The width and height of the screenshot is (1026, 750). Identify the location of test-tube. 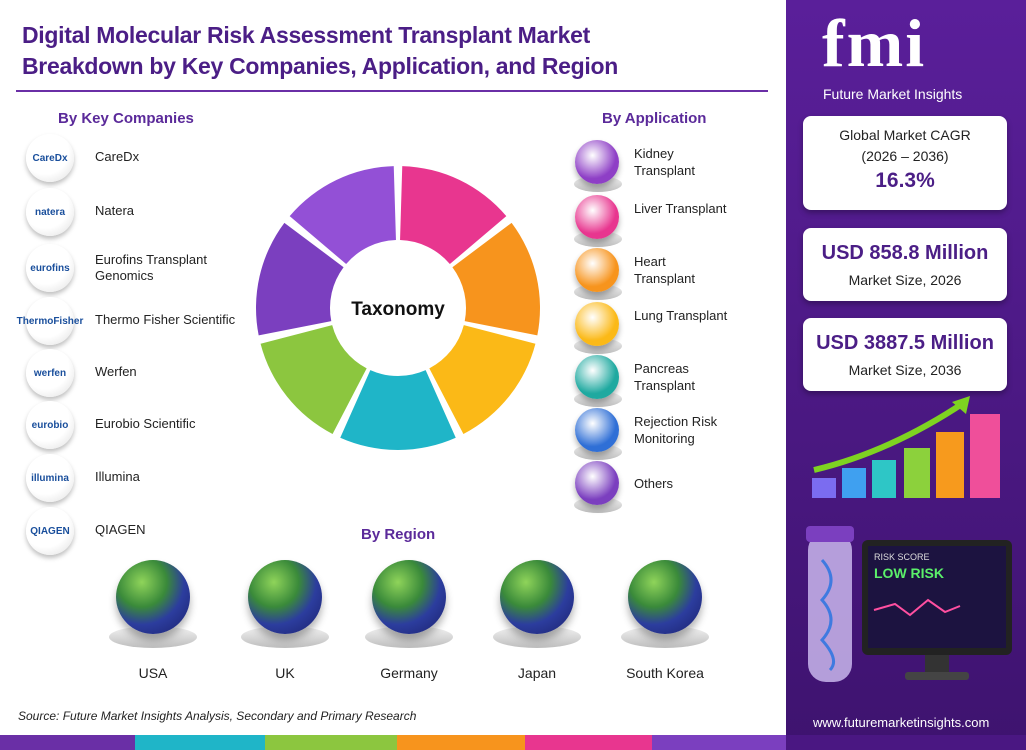
(830, 607).